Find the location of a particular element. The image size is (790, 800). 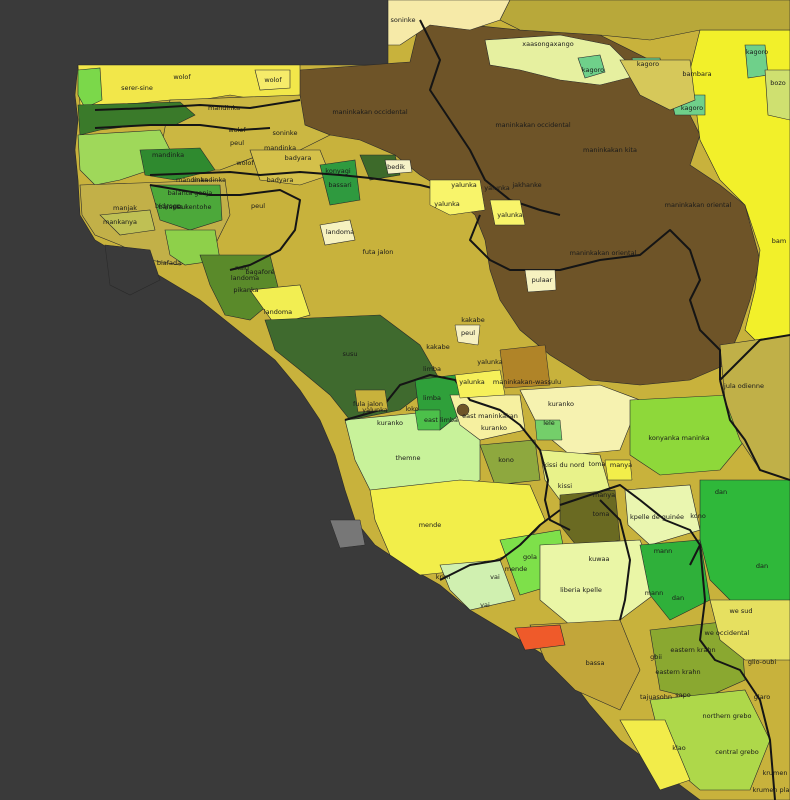

border-senegal-mali is located at coordinates (490, 117).